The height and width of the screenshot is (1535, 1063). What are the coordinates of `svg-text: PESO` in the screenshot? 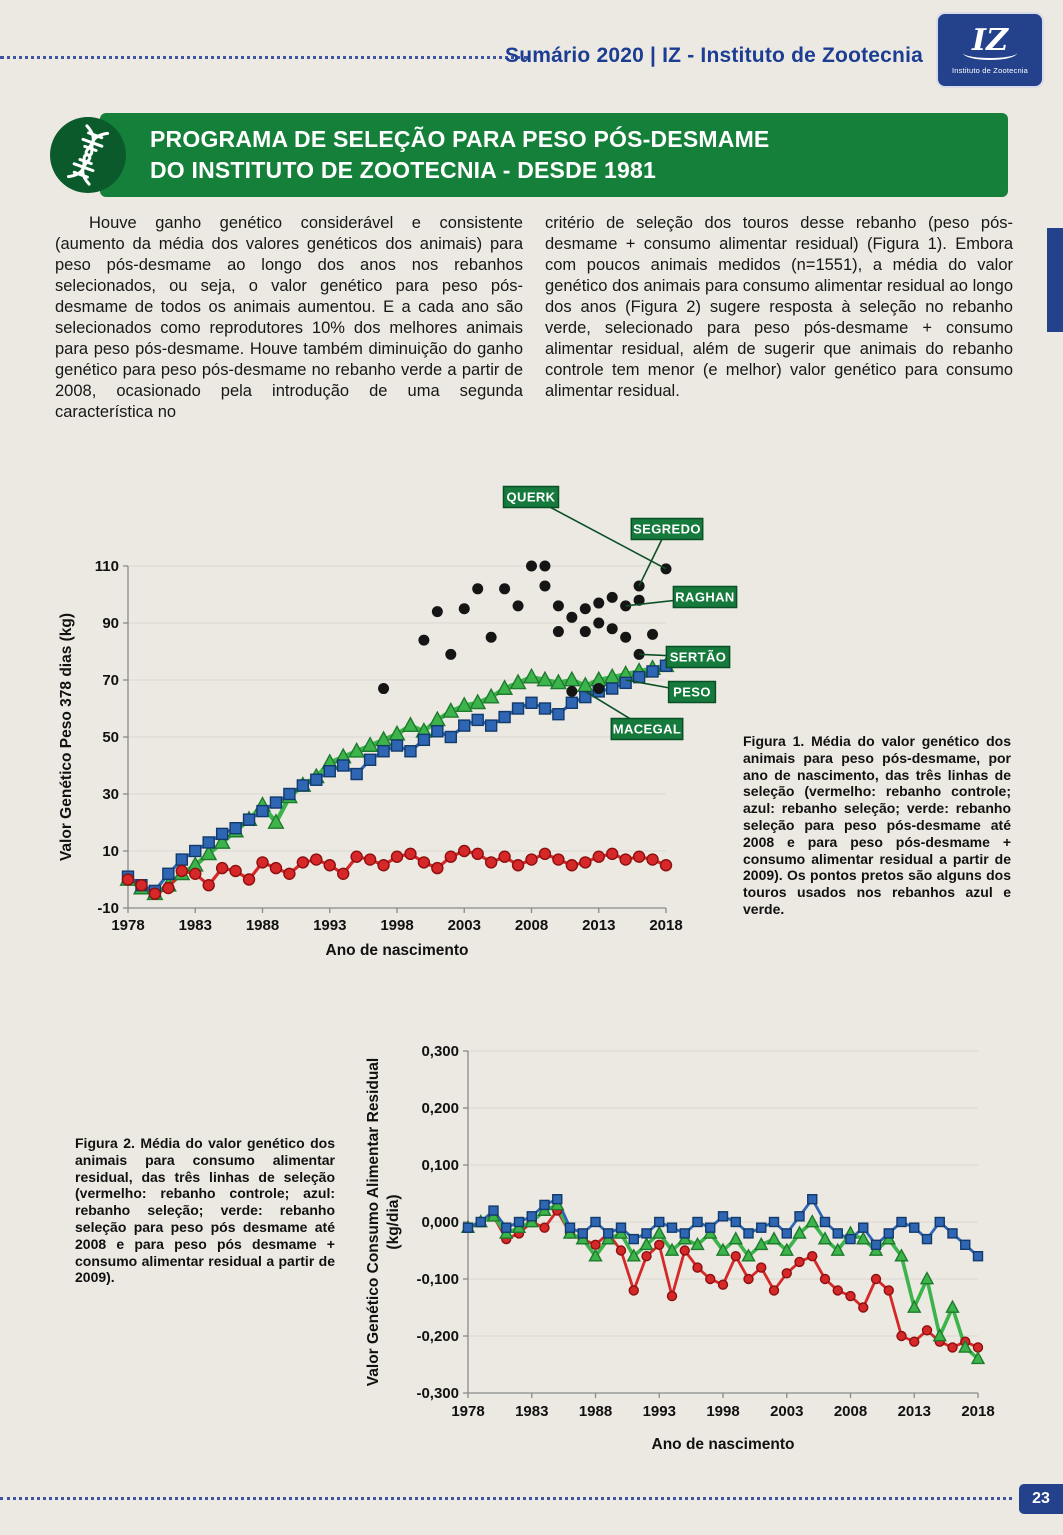 It's located at (692, 692).